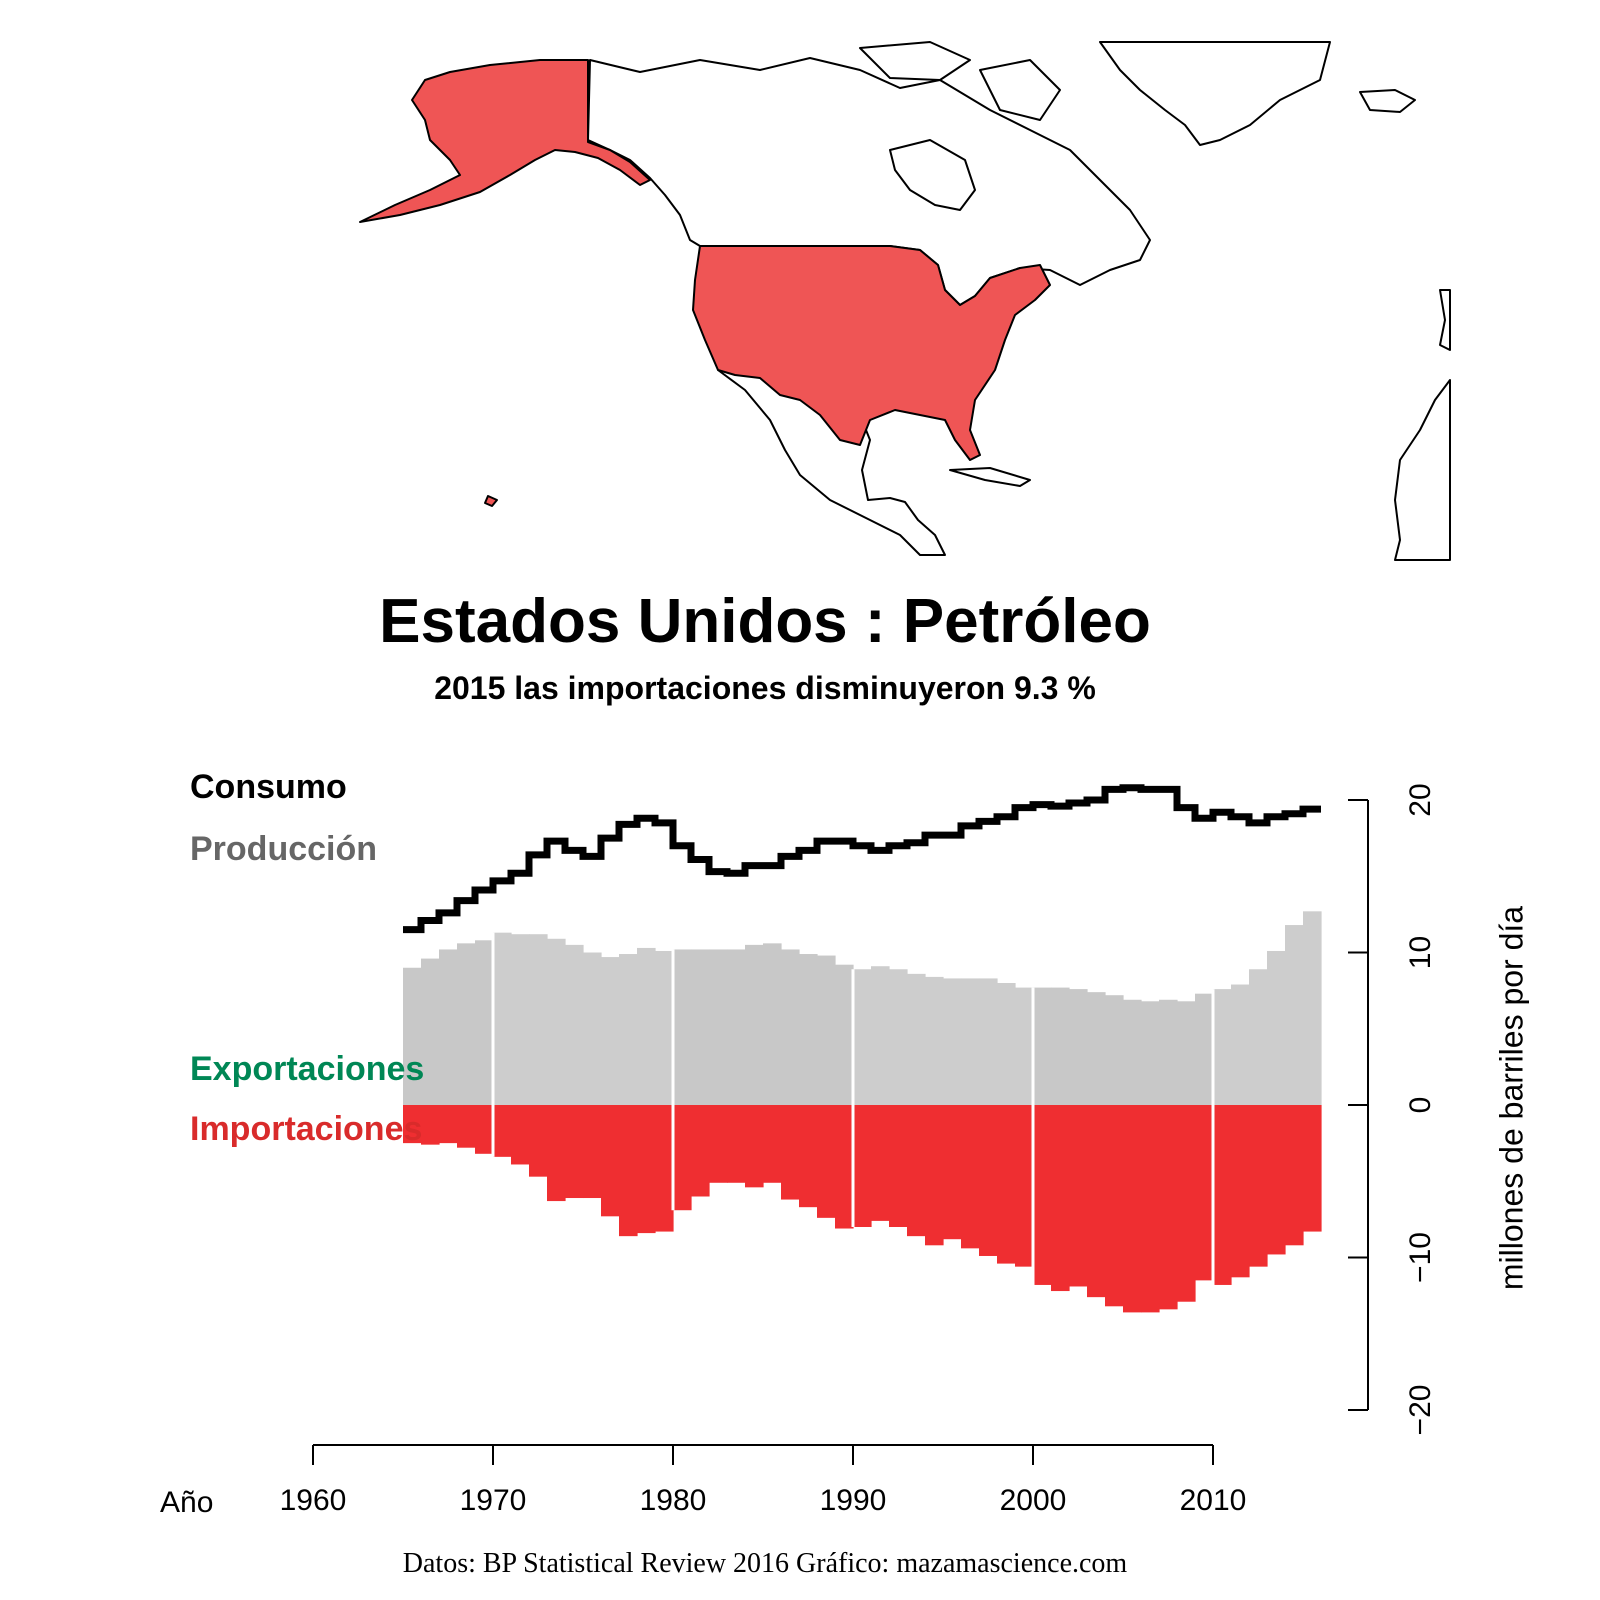 The image size is (1600, 1600). I want to click on production-bar-1965, so click(412, 1036).